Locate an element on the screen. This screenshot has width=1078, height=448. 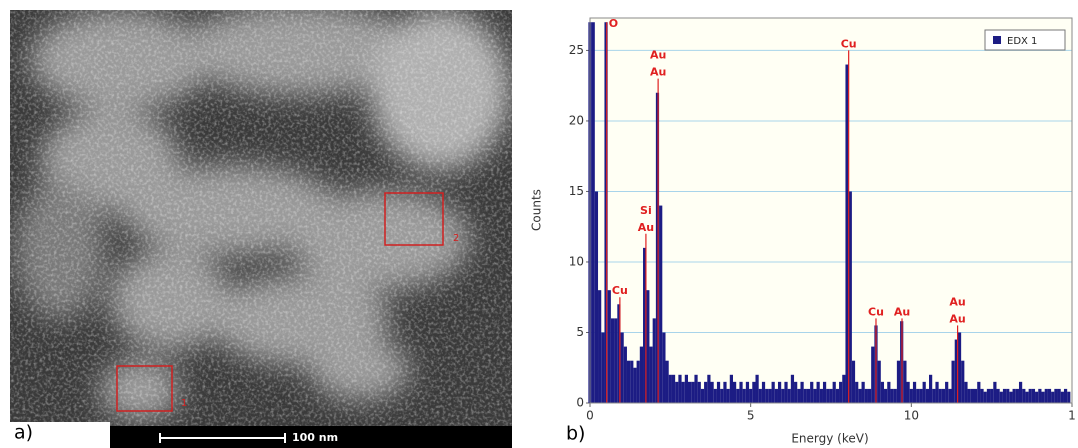
x-axis-label: Energy (keV) is located at coordinates (829, 439).